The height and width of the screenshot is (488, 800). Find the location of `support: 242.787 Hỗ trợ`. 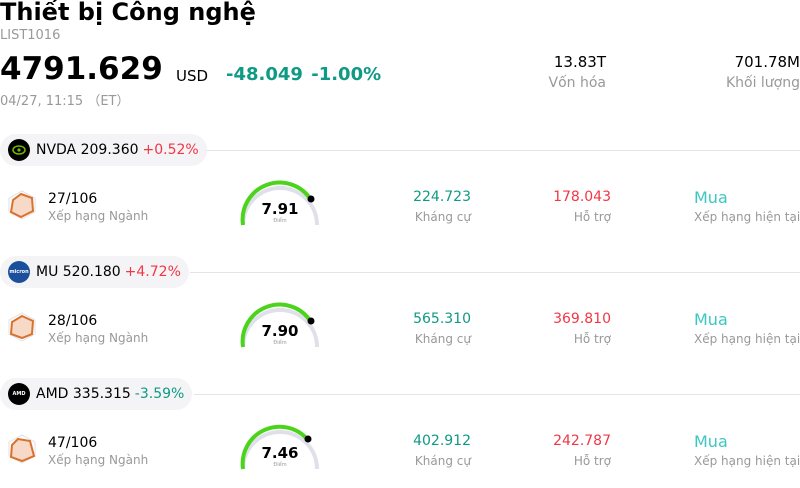

support: 242.787 Hỗ trợ is located at coordinates (582, 450).